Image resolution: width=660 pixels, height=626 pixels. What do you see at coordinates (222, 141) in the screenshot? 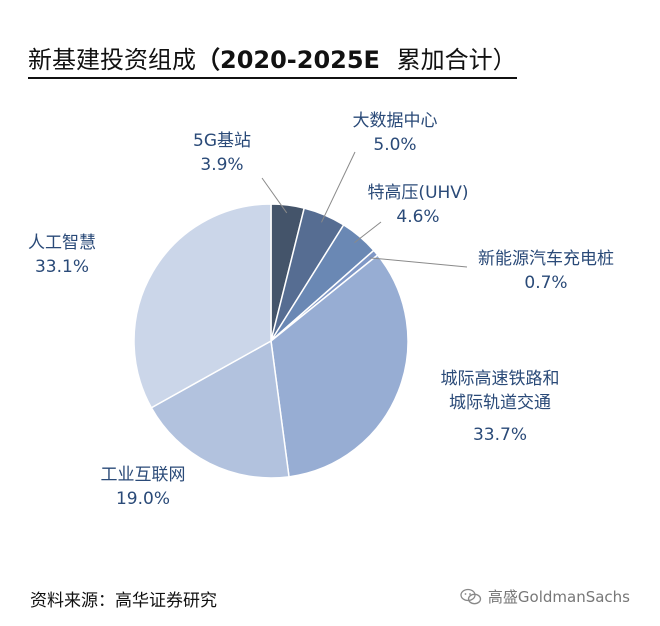
I see `slice-label-1: 5G基站` at bounding box center [222, 141].